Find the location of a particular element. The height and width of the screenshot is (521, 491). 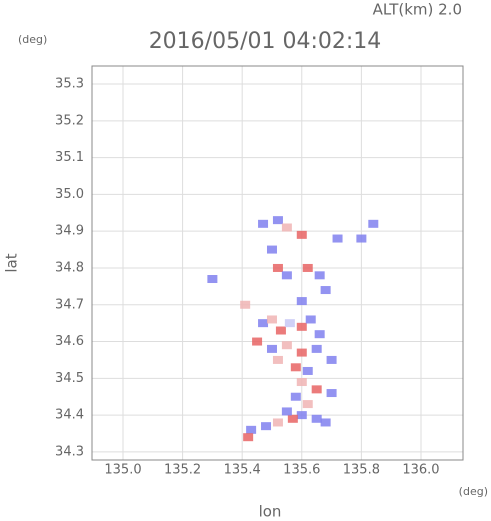

y-tick-label: 34.9 is located at coordinates (69, 231).